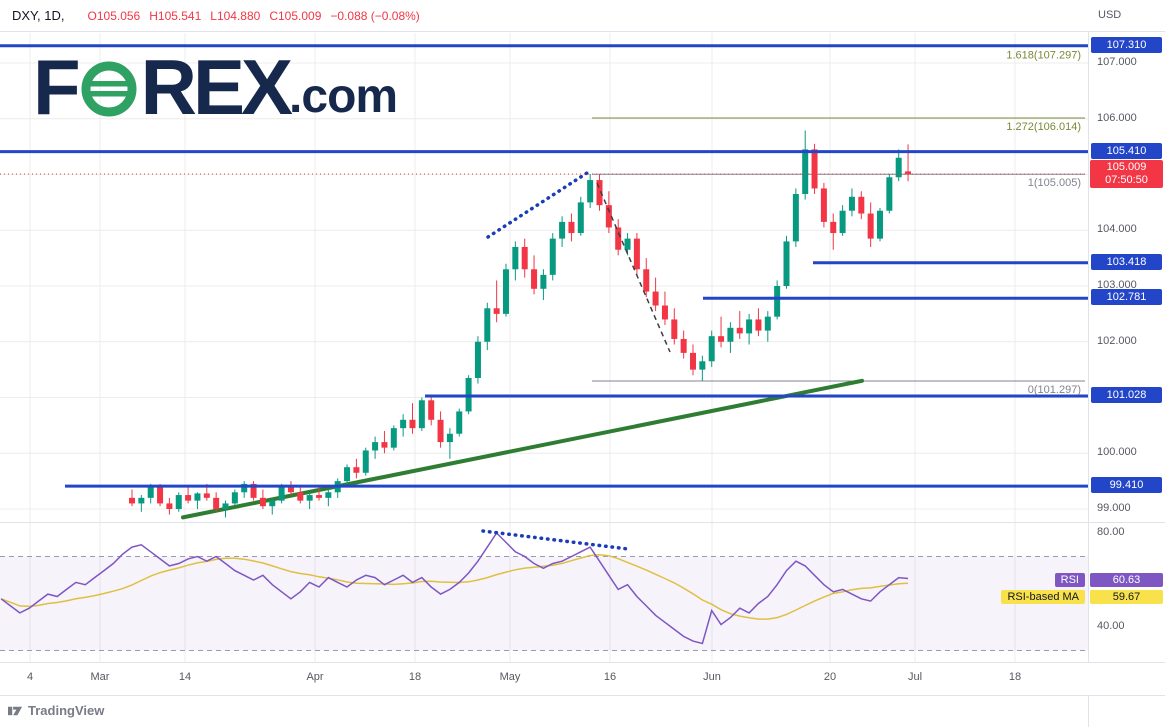 The height and width of the screenshot is (727, 1165). What do you see at coordinates (343, 96) in the screenshot?
I see `watermark-com: .com` at bounding box center [343, 96].